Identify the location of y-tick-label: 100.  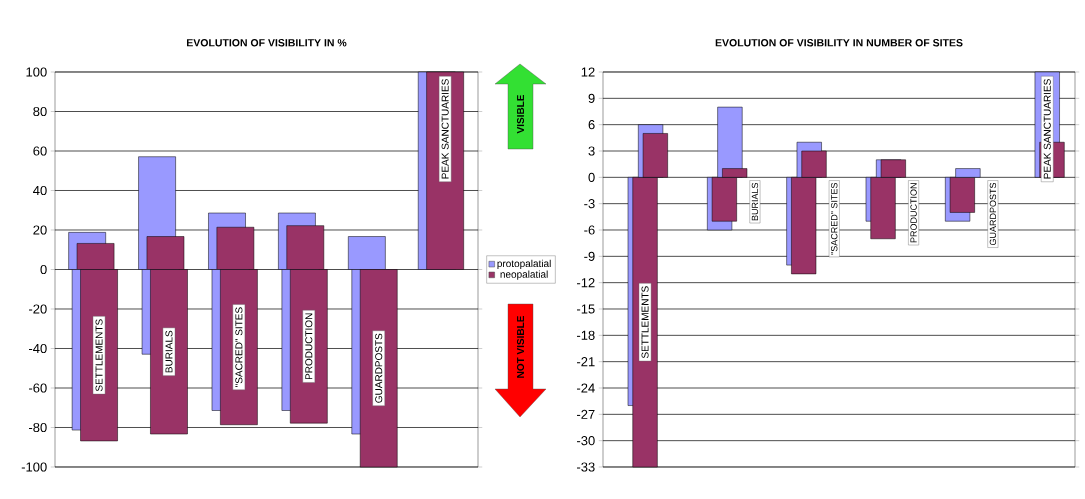
(36, 72).